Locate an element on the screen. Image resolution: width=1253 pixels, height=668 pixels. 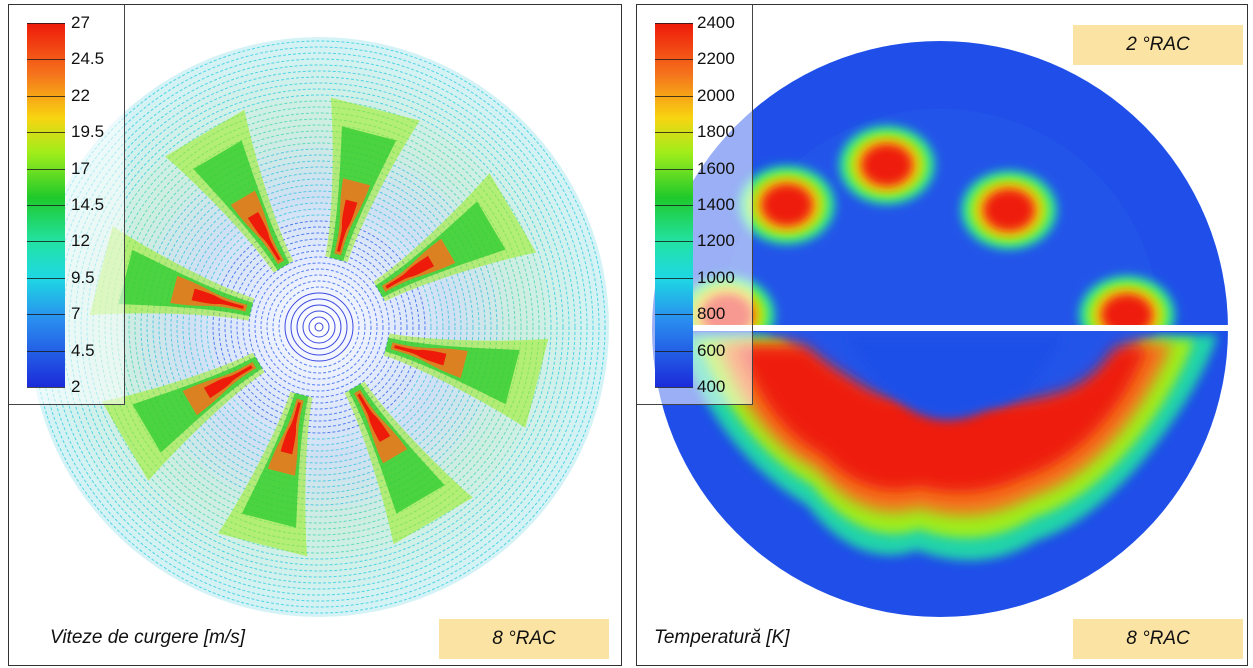
flame-front-8rac is located at coordinates (947, 448).